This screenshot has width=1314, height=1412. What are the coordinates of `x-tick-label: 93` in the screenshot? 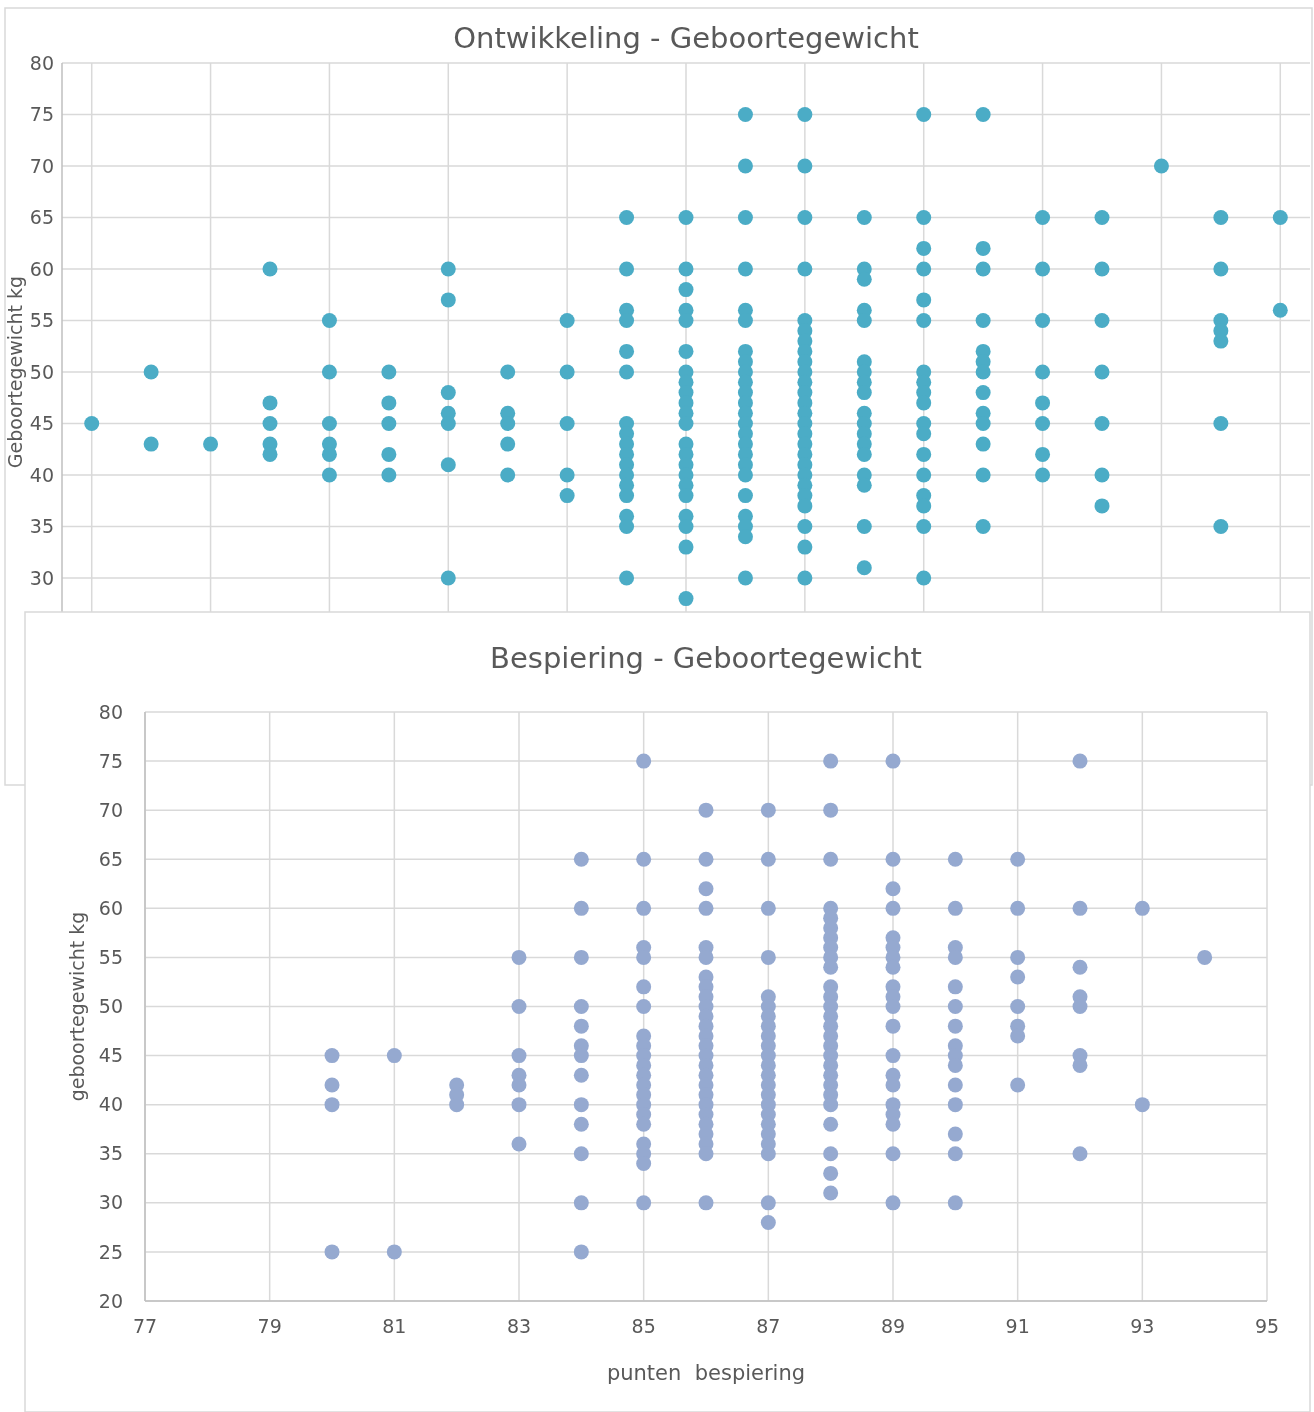 It's located at (1142, 1326).